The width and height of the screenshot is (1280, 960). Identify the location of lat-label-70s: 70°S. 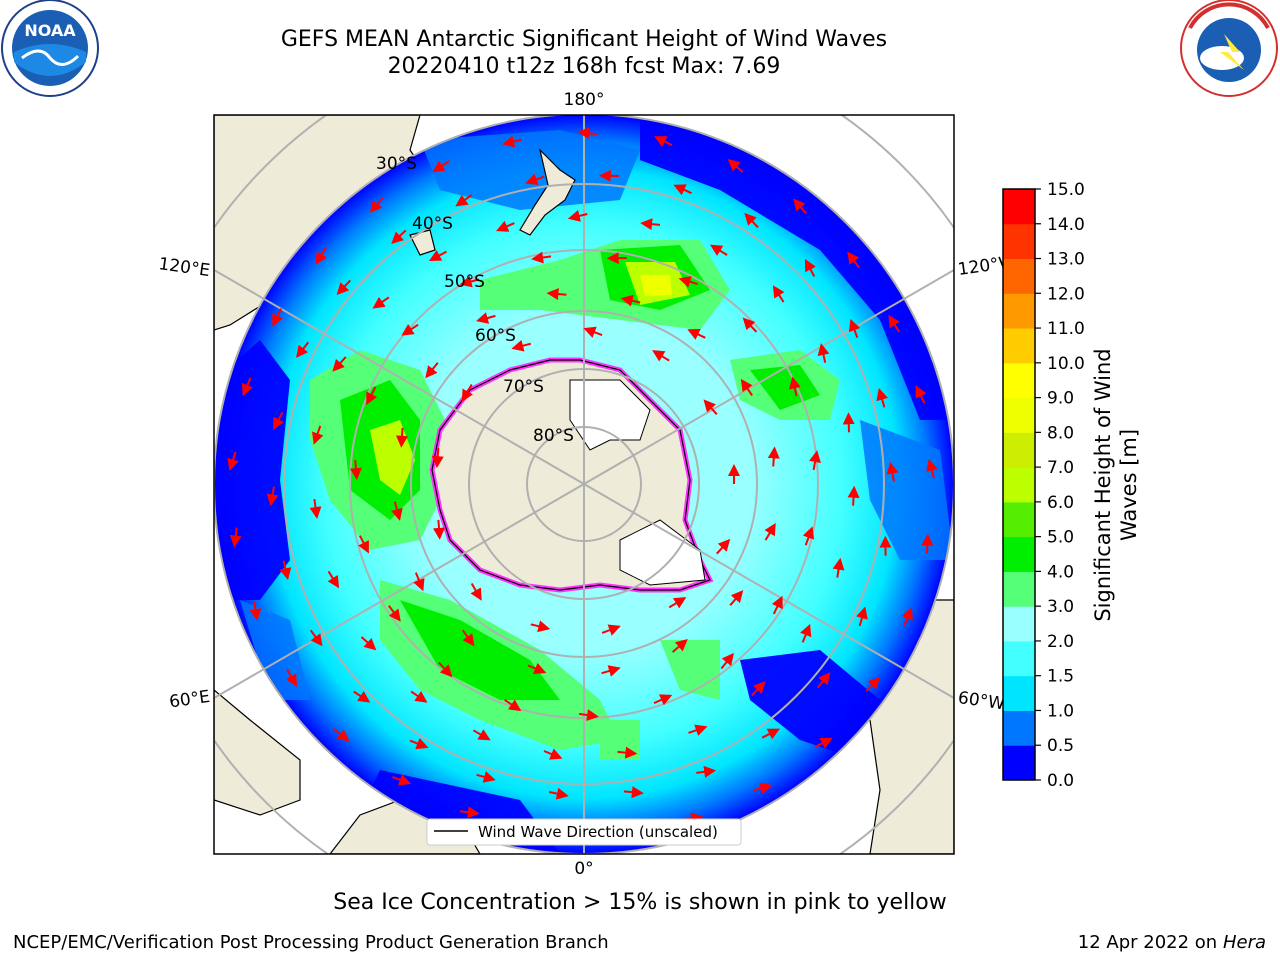
(523, 387).